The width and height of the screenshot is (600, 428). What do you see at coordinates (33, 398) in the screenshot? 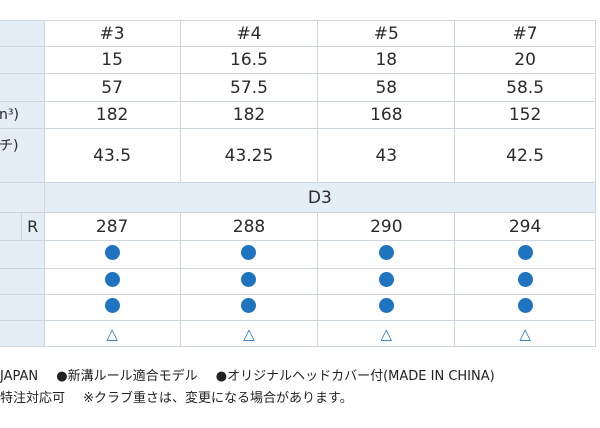
I see `footnote: 特注対応可` at bounding box center [33, 398].